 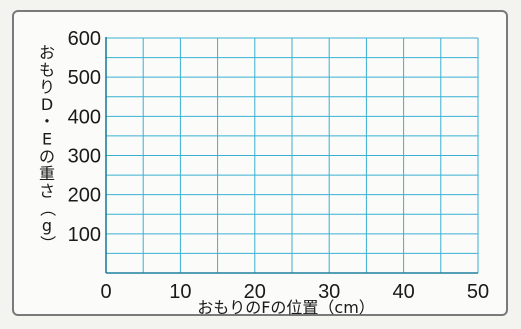 I want to click on y-tick-labels: 100 200 300 400 500 600, so click(x=84, y=137).